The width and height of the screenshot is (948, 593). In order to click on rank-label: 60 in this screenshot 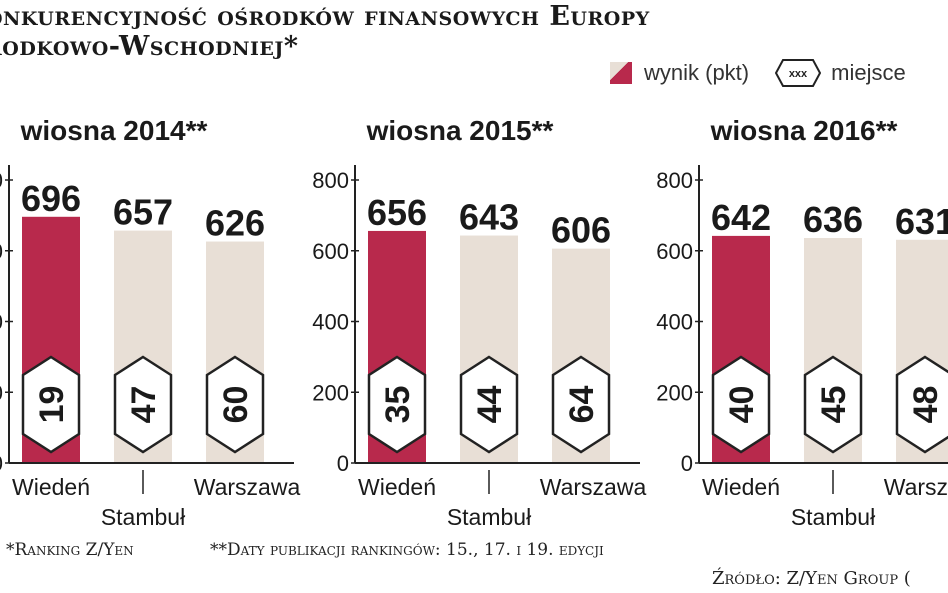, I will do `click(236, 405)`.